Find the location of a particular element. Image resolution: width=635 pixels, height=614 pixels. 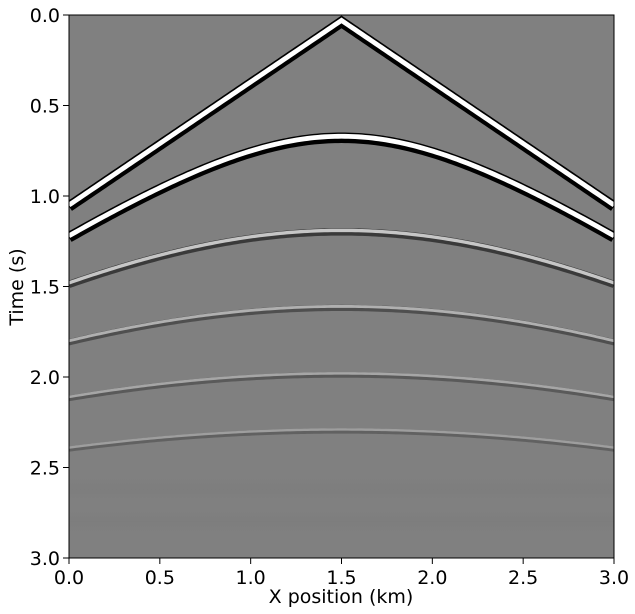

reflection-3-peak is located at coordinates (341, 323).